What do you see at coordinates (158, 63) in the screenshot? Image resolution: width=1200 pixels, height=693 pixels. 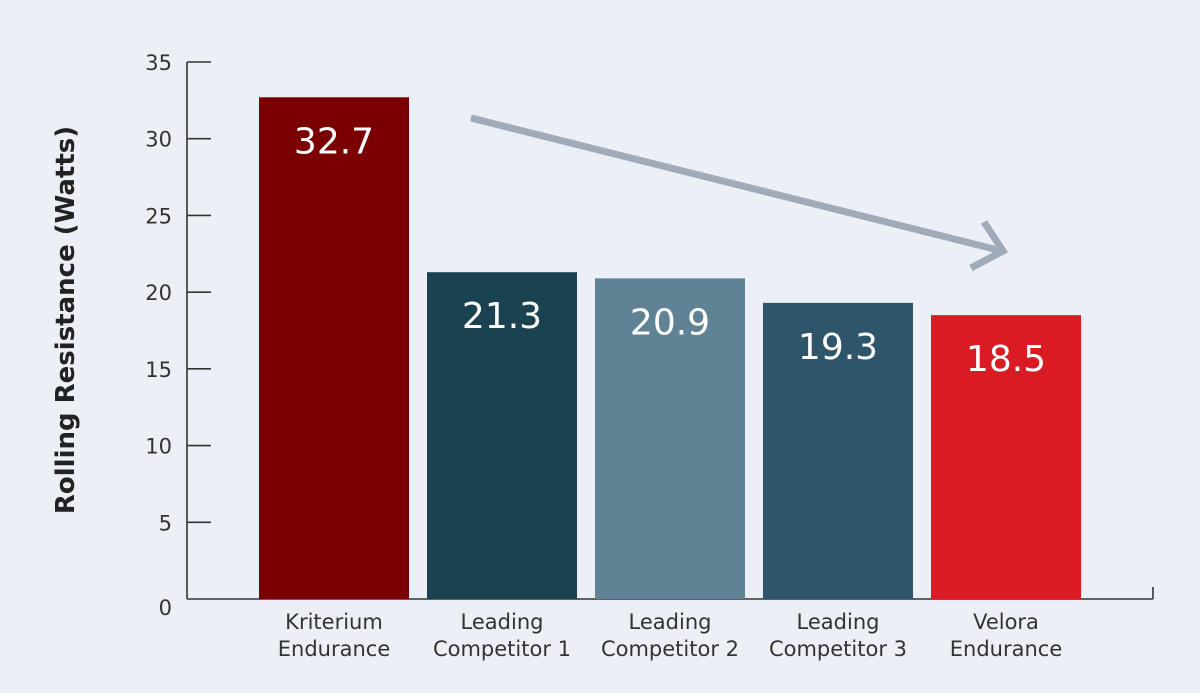 I see `y-tick-label: 35` at bounding box center [158, 63].